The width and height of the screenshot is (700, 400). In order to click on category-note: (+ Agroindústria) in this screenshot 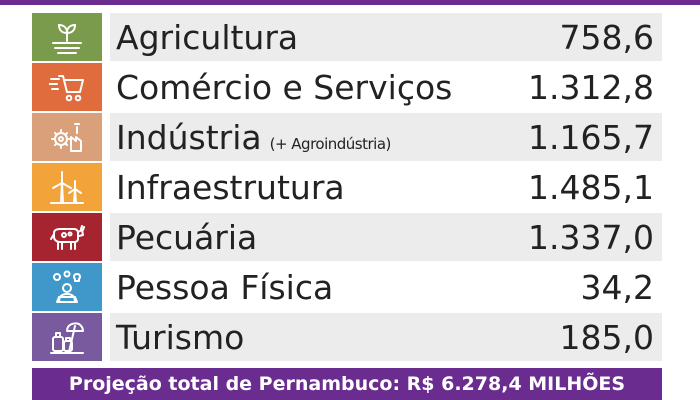, I will do `click(330, 143)`.